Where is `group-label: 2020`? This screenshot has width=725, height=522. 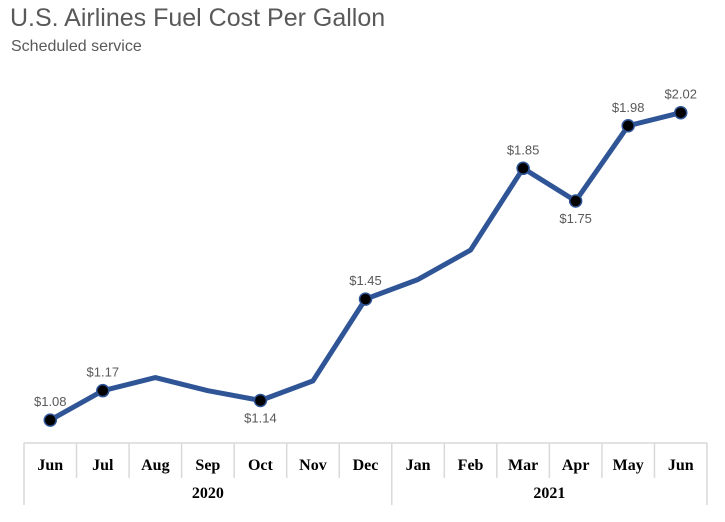
group-label: 2020 is located at coordinates (208, 493).